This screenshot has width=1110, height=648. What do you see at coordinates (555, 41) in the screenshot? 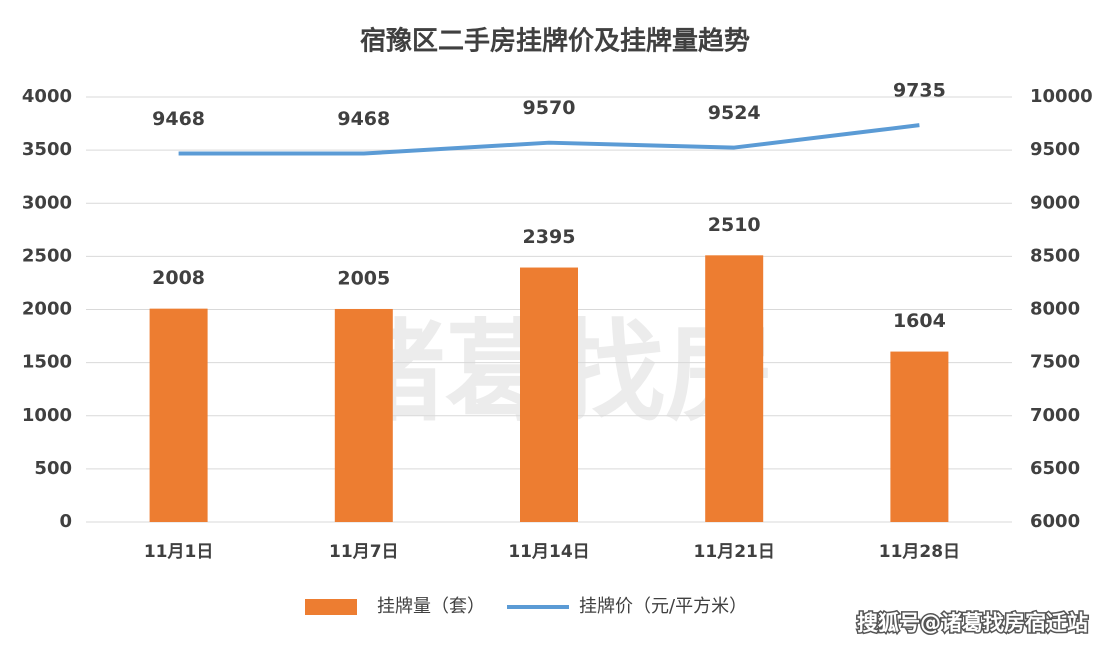
I see `chart-title: 宿豫区二手房挂牌价及挂牌量趋势` at bounding box center [555, 41].